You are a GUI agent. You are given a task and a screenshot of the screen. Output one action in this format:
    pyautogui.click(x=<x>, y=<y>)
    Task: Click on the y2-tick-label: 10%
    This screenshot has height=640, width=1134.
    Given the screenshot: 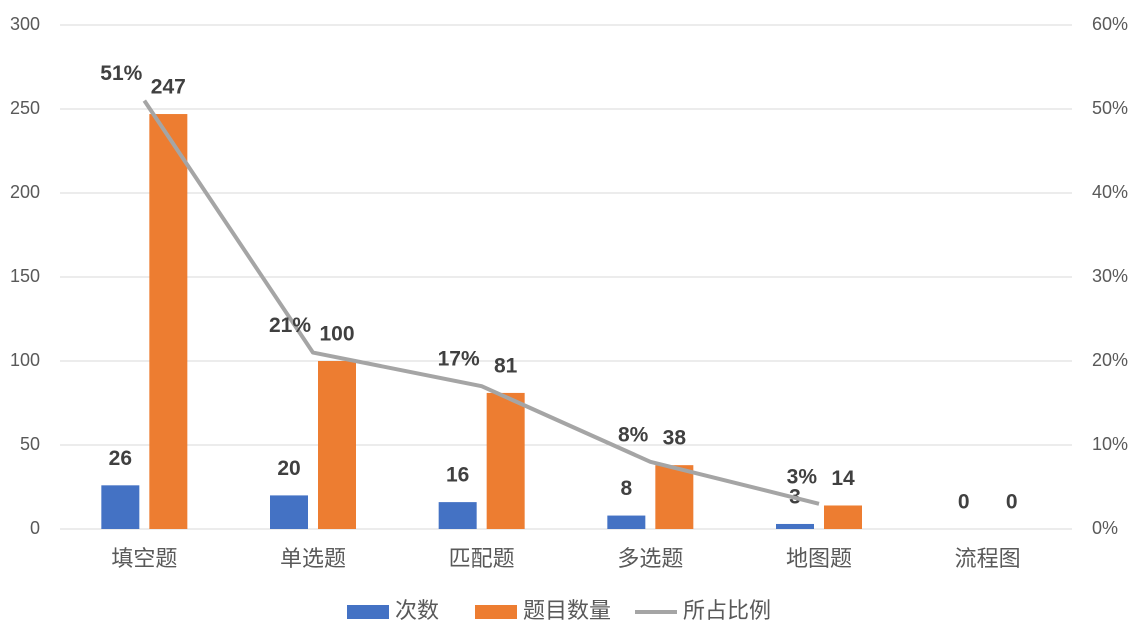 What is the action you would take?
    pyautogui.click(x=1110, y=444)
    